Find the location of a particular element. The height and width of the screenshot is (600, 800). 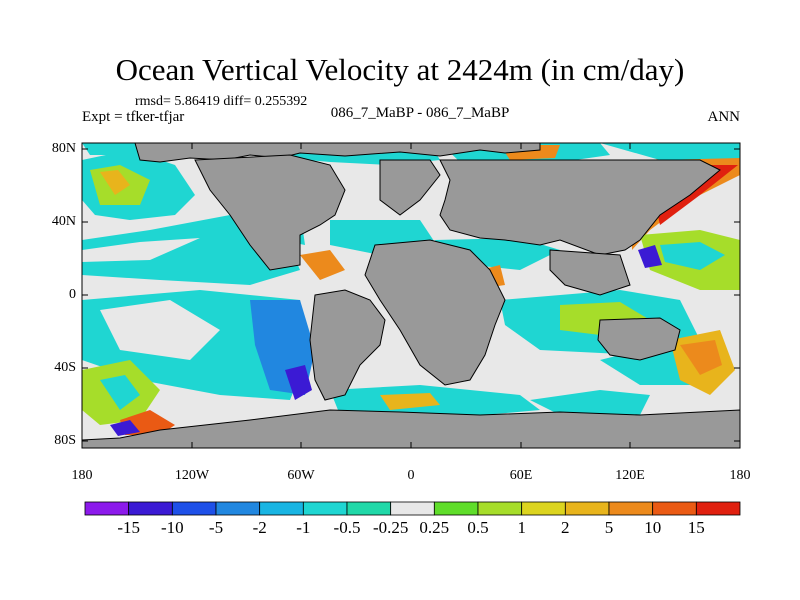

lon-tick-label: 120E is located at coordinates (630, 475).